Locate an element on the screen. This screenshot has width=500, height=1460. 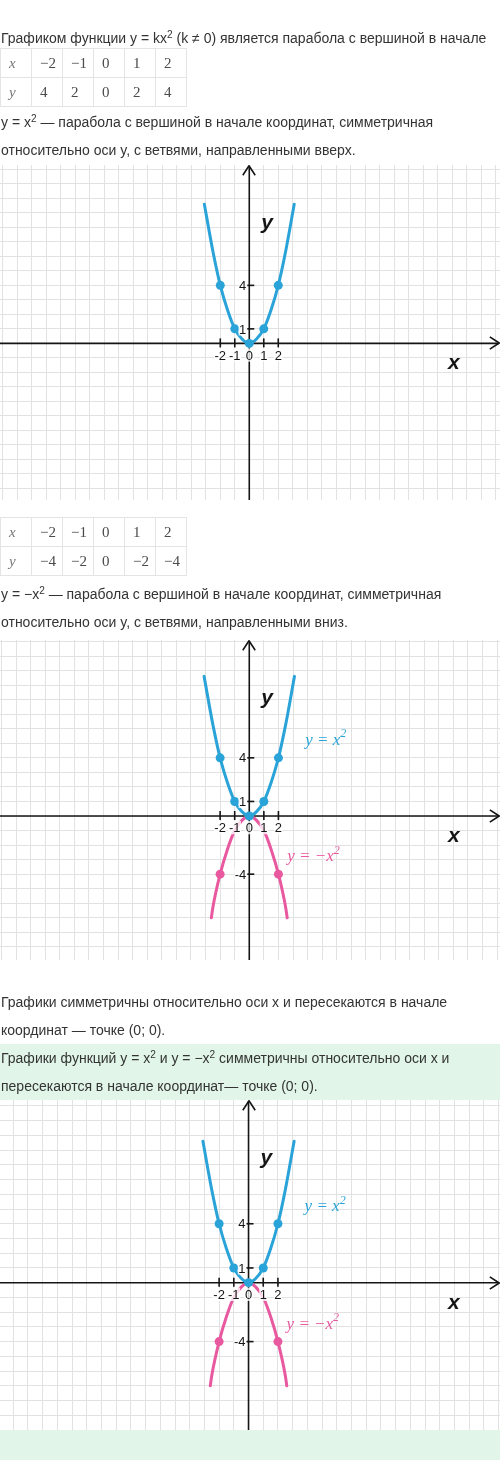
chart-title: y = x$^{2}$ — парабола с вершиной в начале координат, симметричная относительно оси y, с ветвями, направленными вверх. is located at coordinates (217, 135).